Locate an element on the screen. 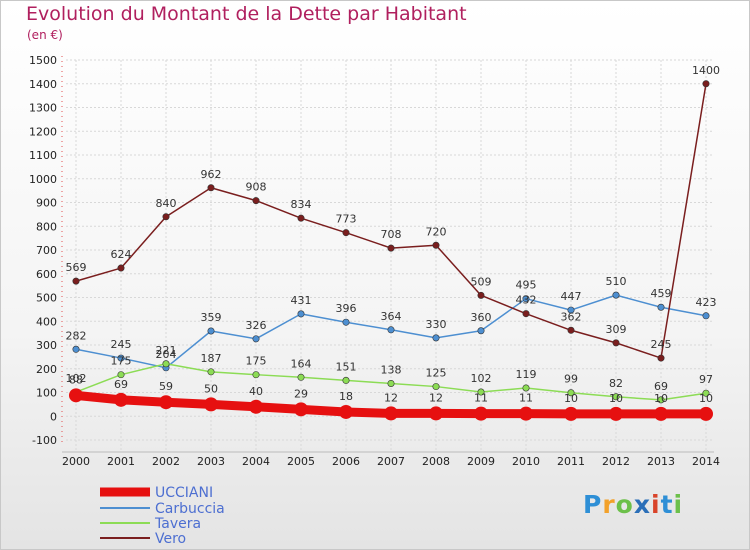  data-label: 1400 is located at coordinates (706, 70).